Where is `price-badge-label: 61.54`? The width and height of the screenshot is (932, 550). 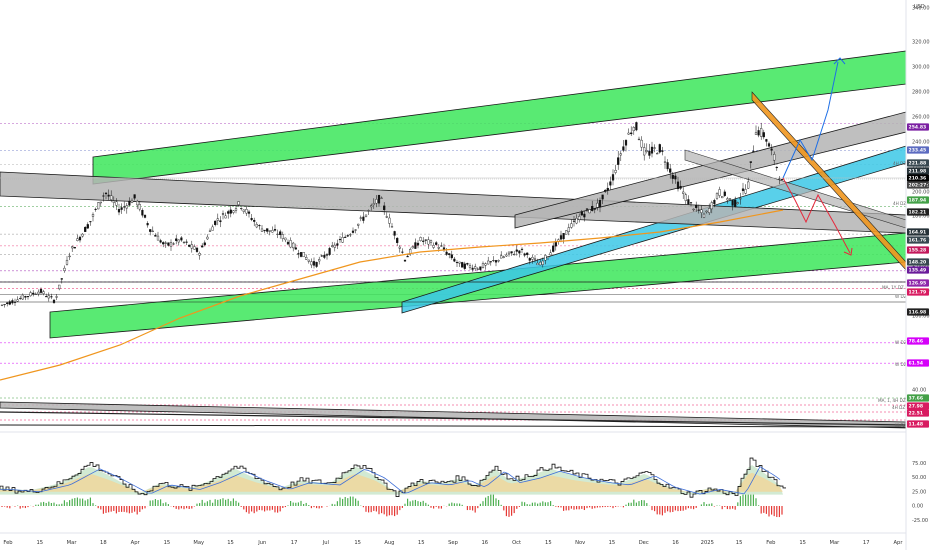
price-badge-label: 61.54 is located at coordinates (916, 364).